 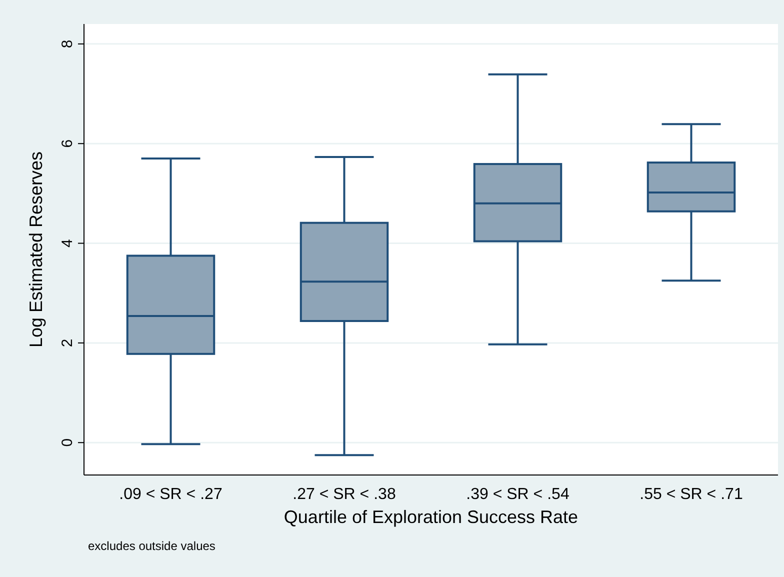 What do you see at coordinates (518, 494) in the screenshot?
I see `x-tick-label: .39 < SR < .54` at bounding box center [518, 494].